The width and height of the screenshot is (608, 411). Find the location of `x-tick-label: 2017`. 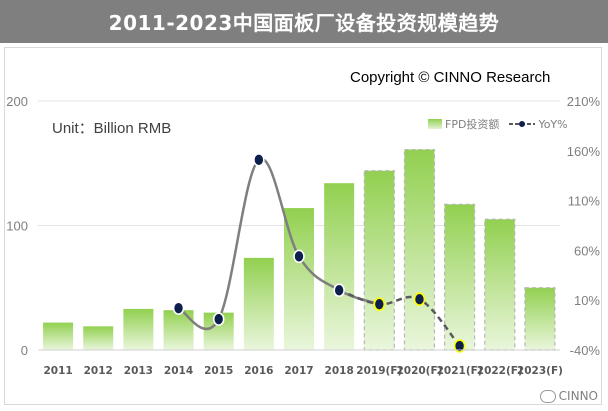

x-tick-label: 2017 is located at coordinates (298, 371).